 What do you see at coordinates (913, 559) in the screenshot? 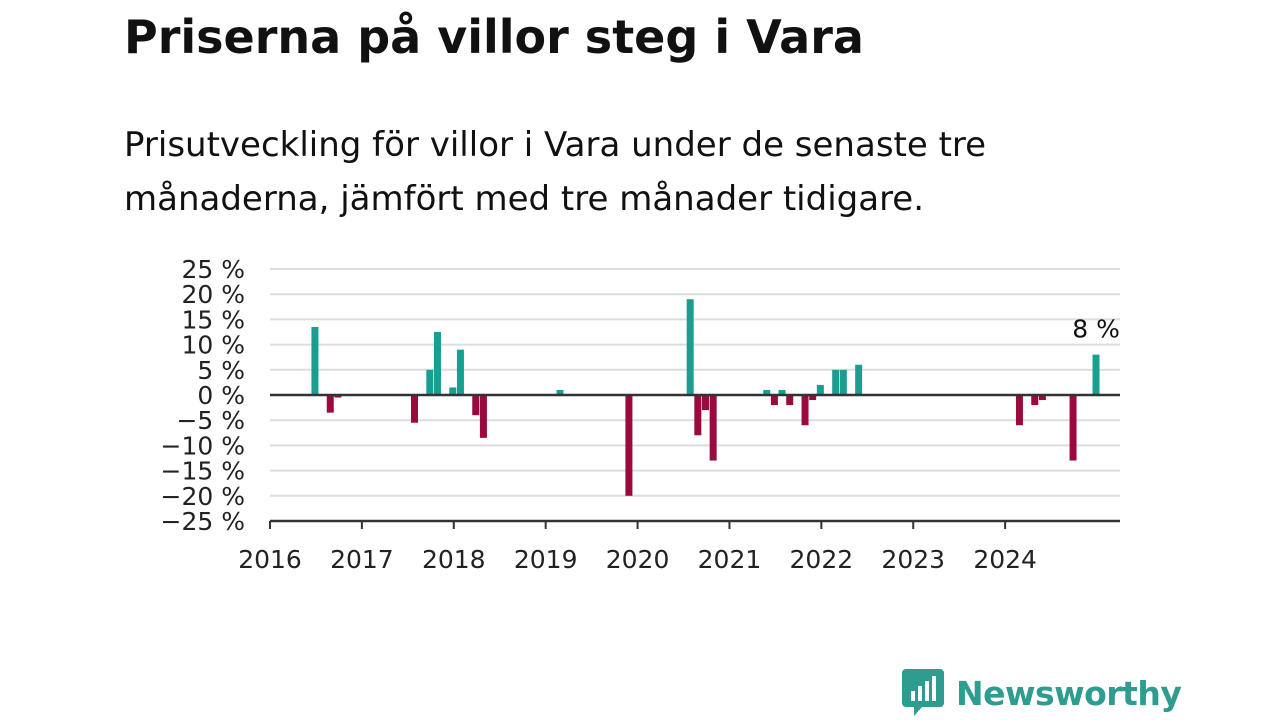
I see `x-tick-label: 2023` at bounding box center [913, 559].